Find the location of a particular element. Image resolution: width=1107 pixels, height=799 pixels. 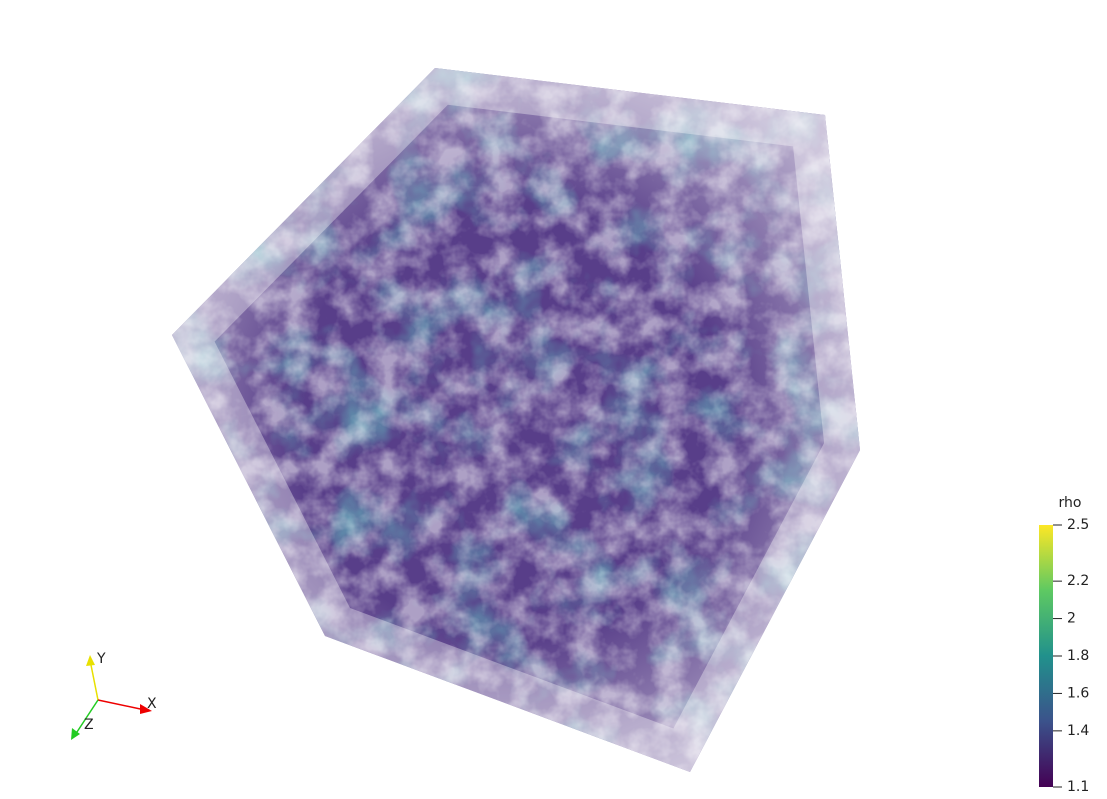

tick-label: 2.2 is located at coordinates (1078, 581).